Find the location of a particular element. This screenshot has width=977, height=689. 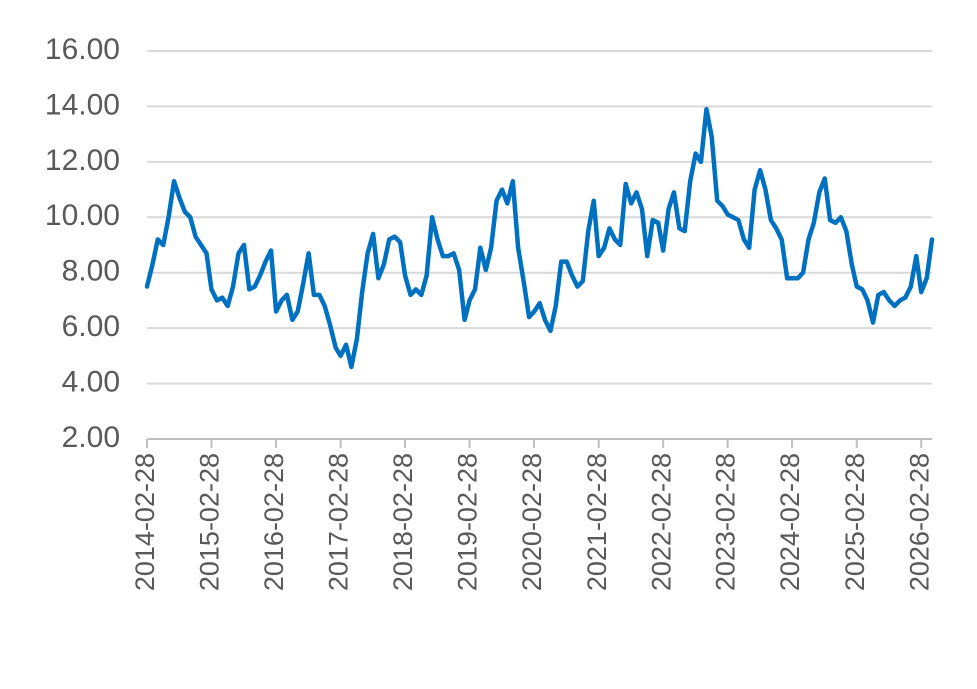

x-tick-label: 2018-02-28 is located at coordinates (403, 522).